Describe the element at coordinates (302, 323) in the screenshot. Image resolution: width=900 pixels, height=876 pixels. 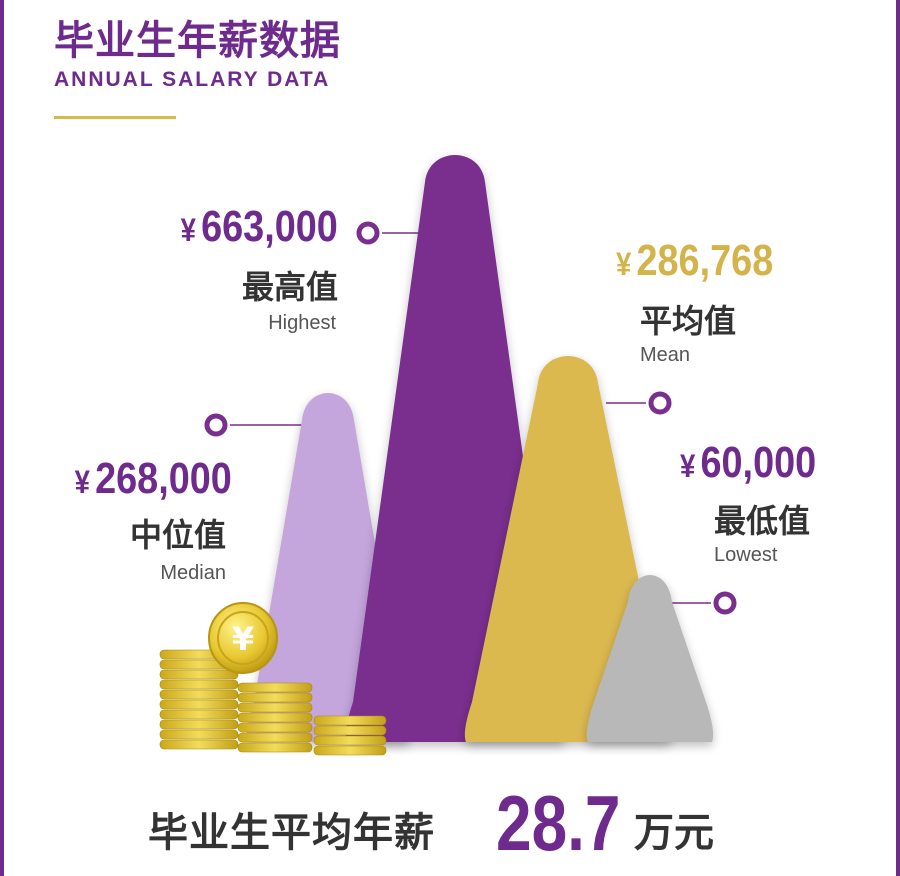
I see `highest-label-en: Highest` at that location.